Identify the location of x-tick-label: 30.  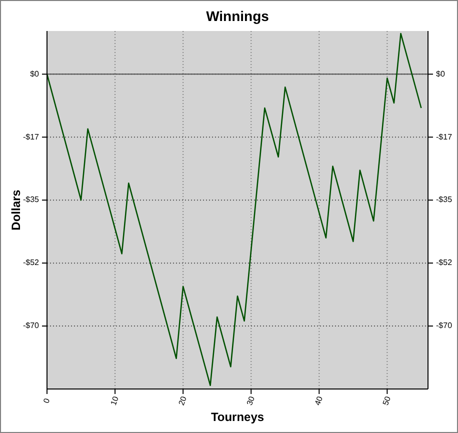
(250, 400).